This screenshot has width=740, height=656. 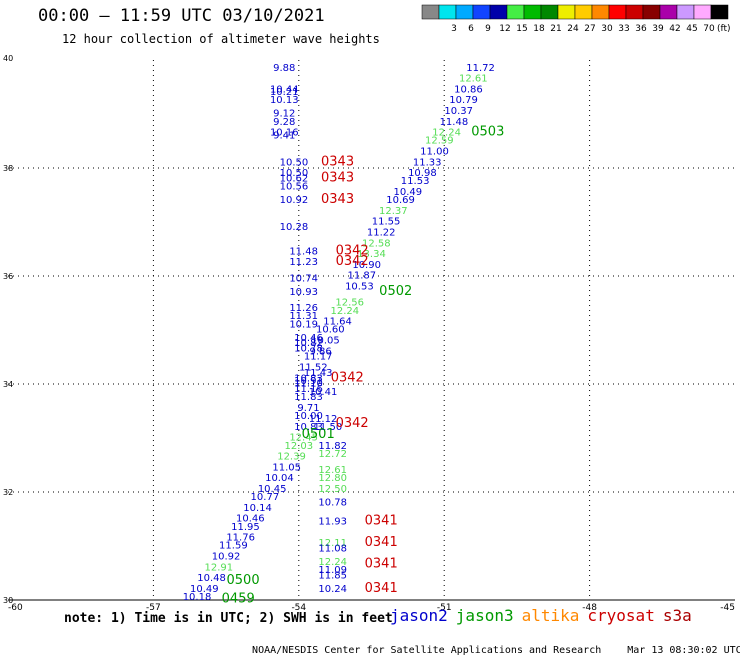 What do you see at coordinates (471, 29) in the screenshot?
I see `scale-tick-label: 6` at bounding box center [471, 29].